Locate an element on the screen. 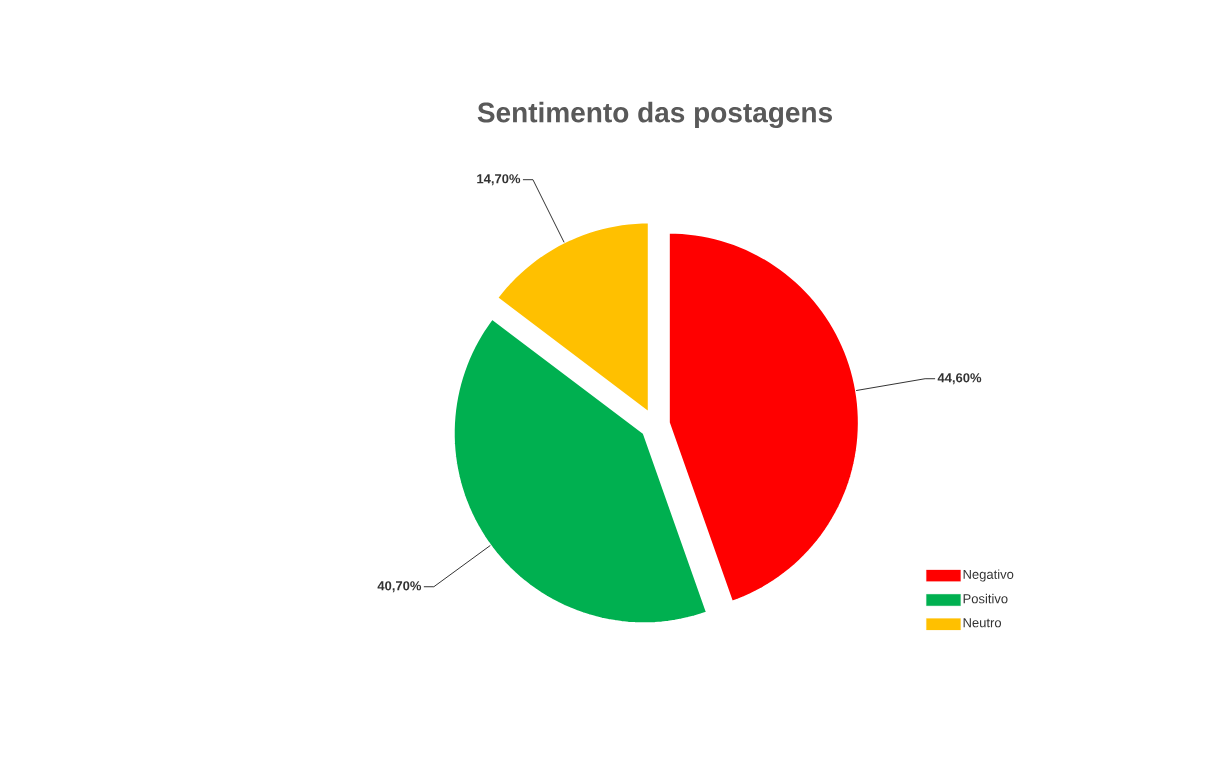  data-label: 40,70% is located at coordinates (399, 587).